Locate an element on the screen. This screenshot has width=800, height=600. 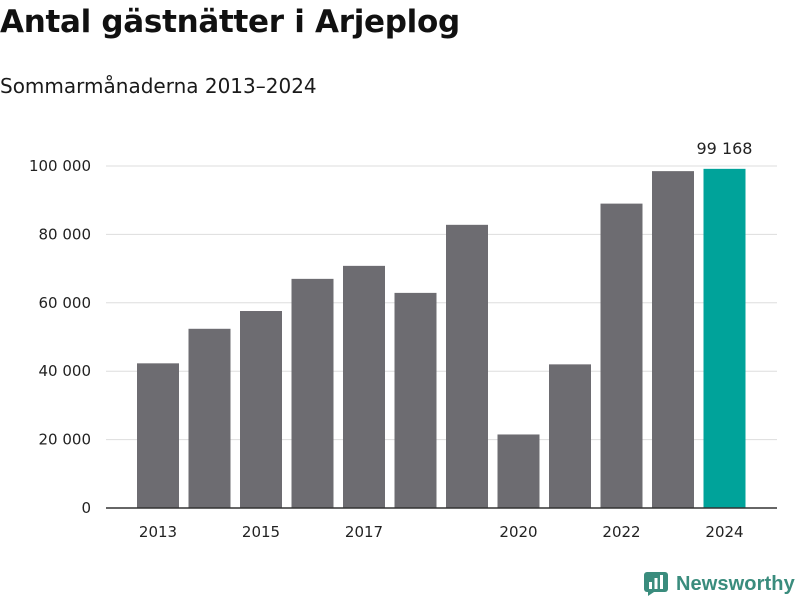
bar-2015 is located at coordinates (261, 409).